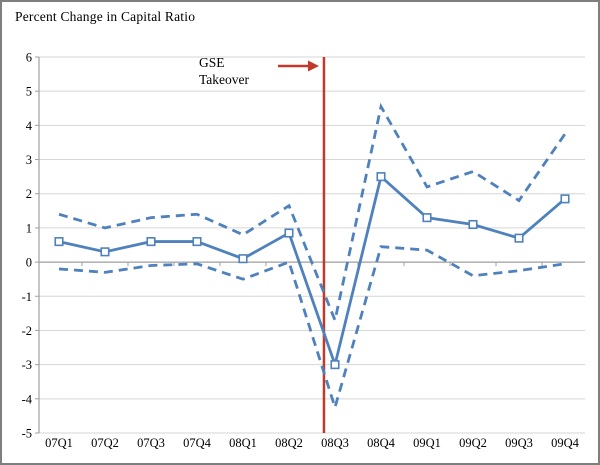 This screenshot has width=600, height=465. Describe the element at coordinates (565, 443) in the screenshot. I see `x-axis-label: 09Q4` at that location.